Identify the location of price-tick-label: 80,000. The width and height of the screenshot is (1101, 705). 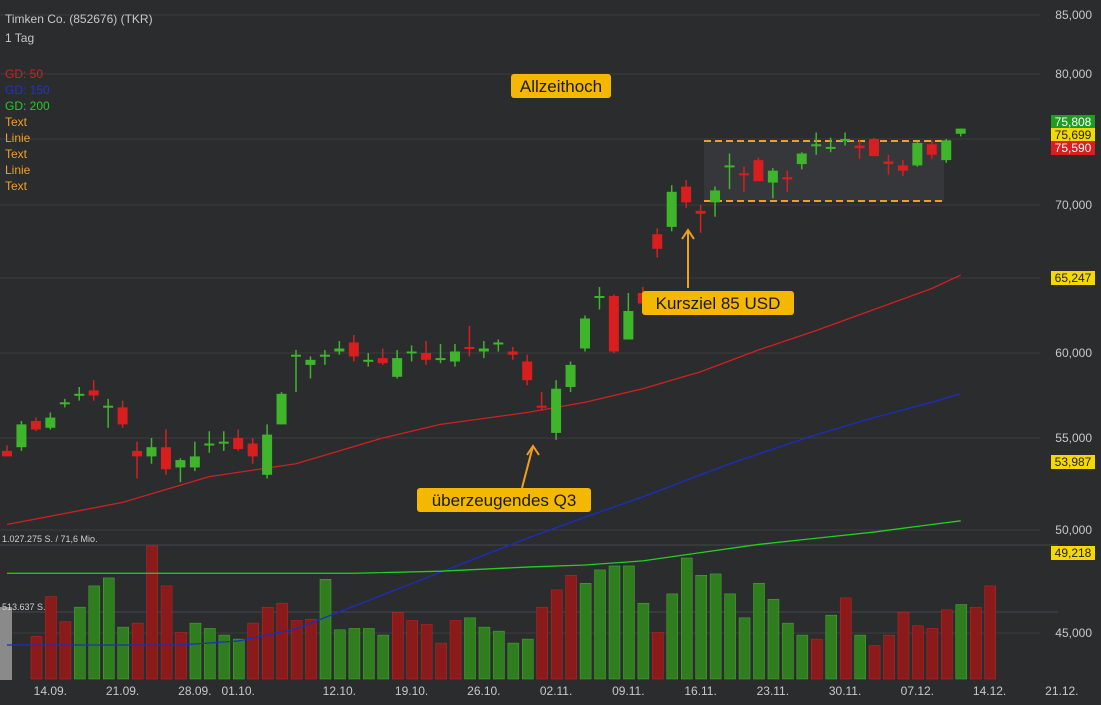
(1073, 74).